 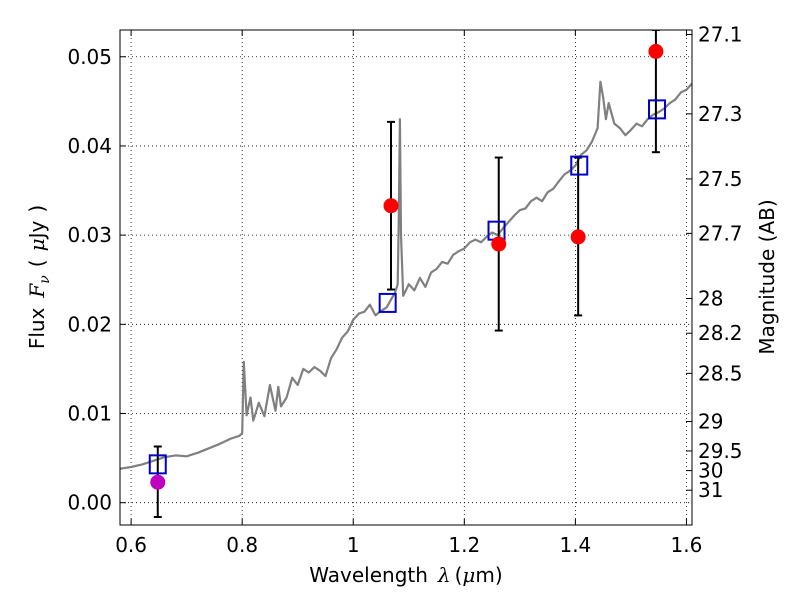 I want to click on y-tick-label: 0.00, so click(x=89, y=503).